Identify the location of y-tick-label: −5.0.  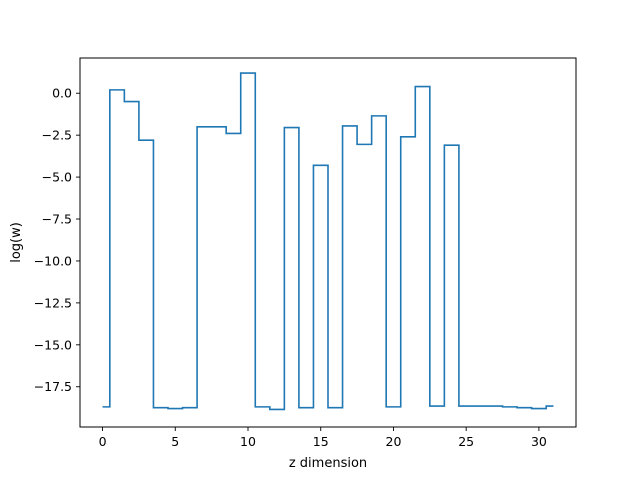
(57, 177).